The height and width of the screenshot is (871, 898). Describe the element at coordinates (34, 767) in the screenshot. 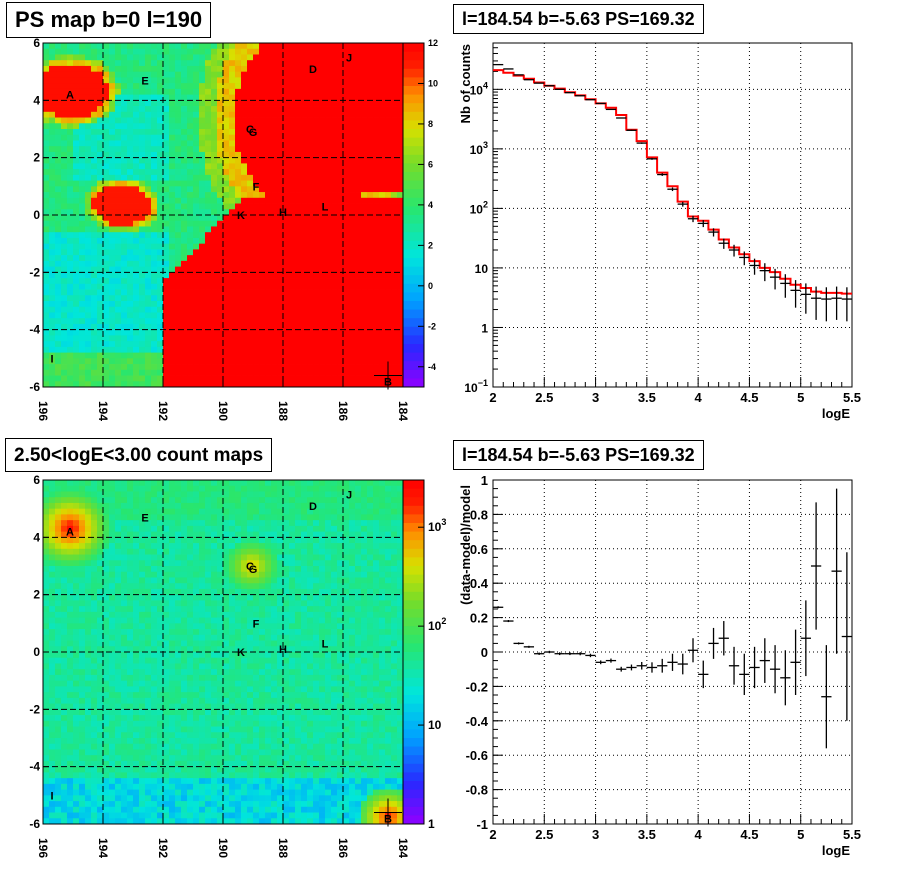

I see `y-tick-label: -4` at that location.